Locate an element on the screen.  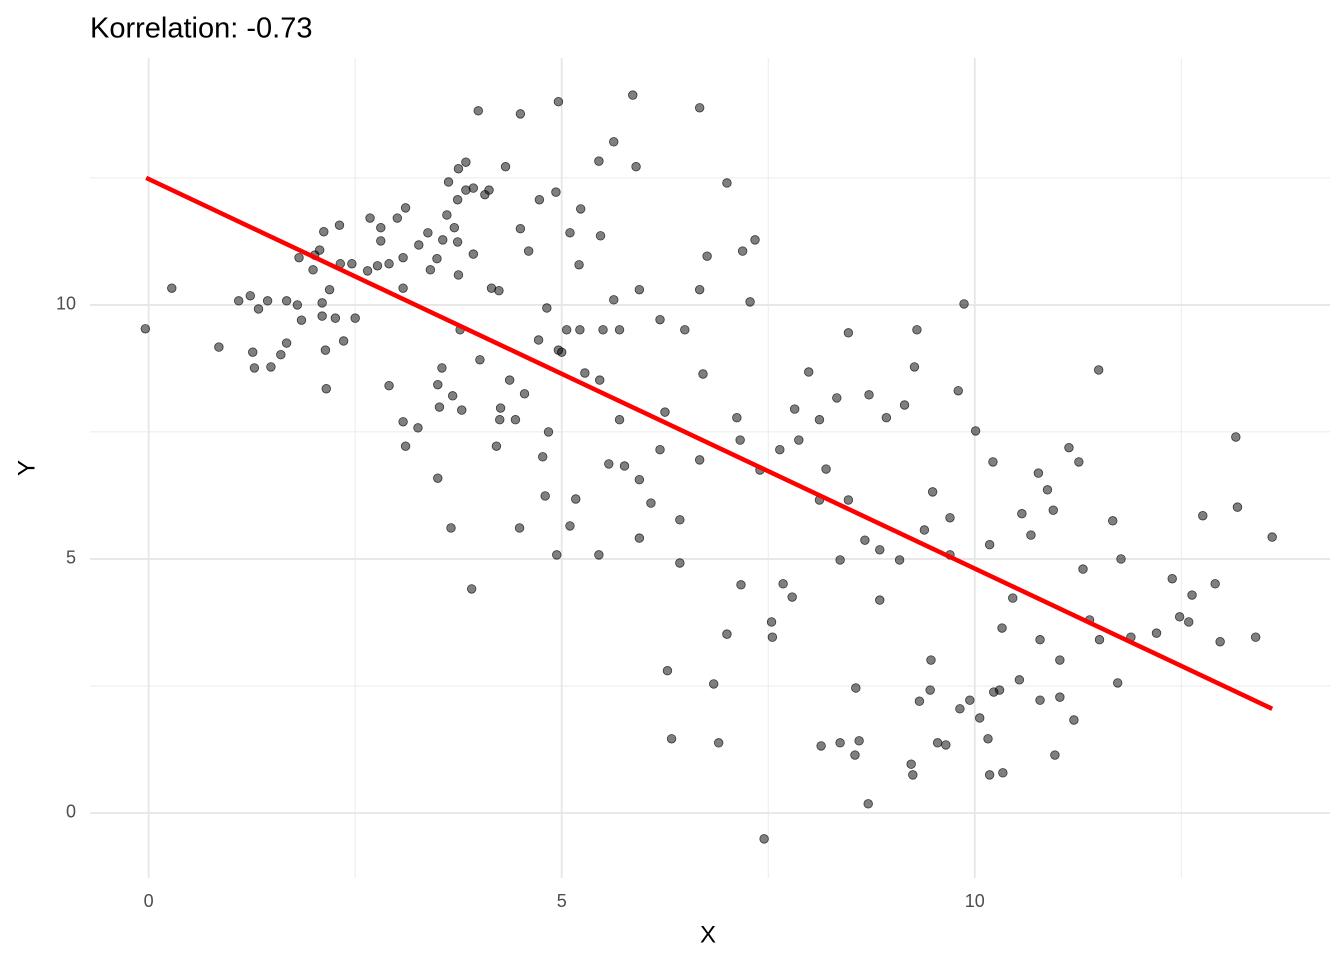
y-tick-label: 5 is located at coordinates (71, 558).